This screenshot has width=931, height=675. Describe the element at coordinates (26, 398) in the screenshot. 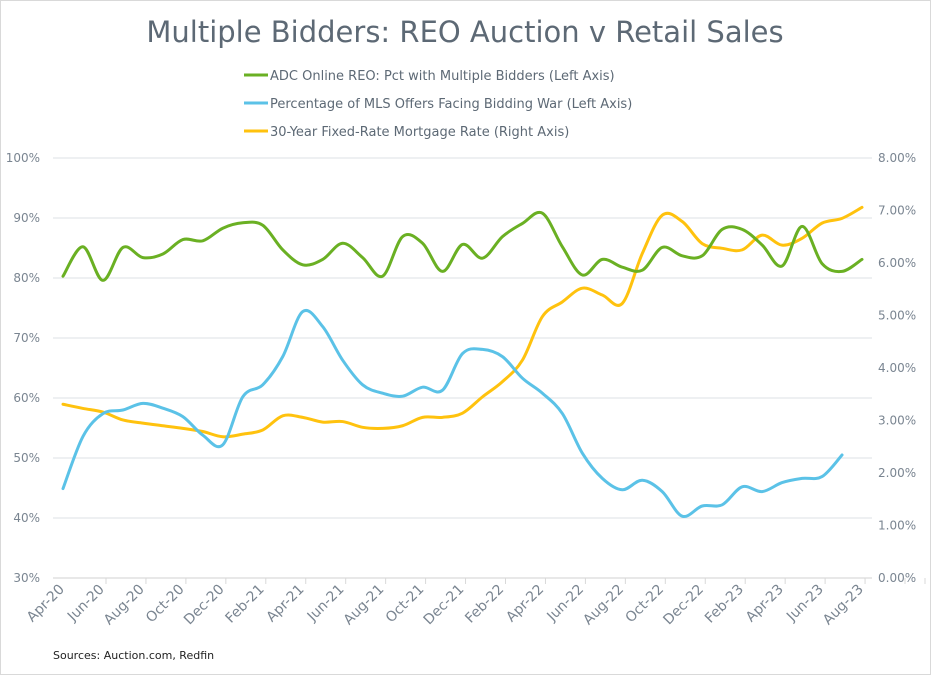

I see `left-tick-label: 60%` at that location.